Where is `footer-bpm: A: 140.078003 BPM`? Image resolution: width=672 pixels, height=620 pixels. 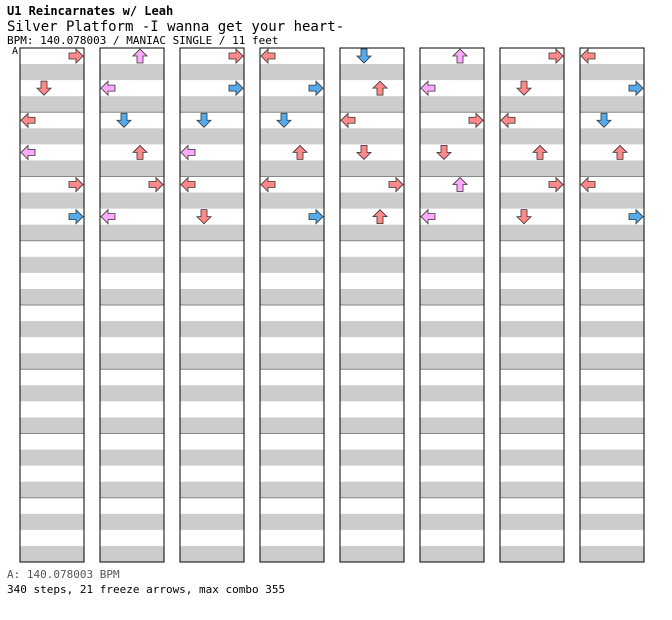
footer-bpm: A: 140.078003 BPM is located at coordinates (63, 574).